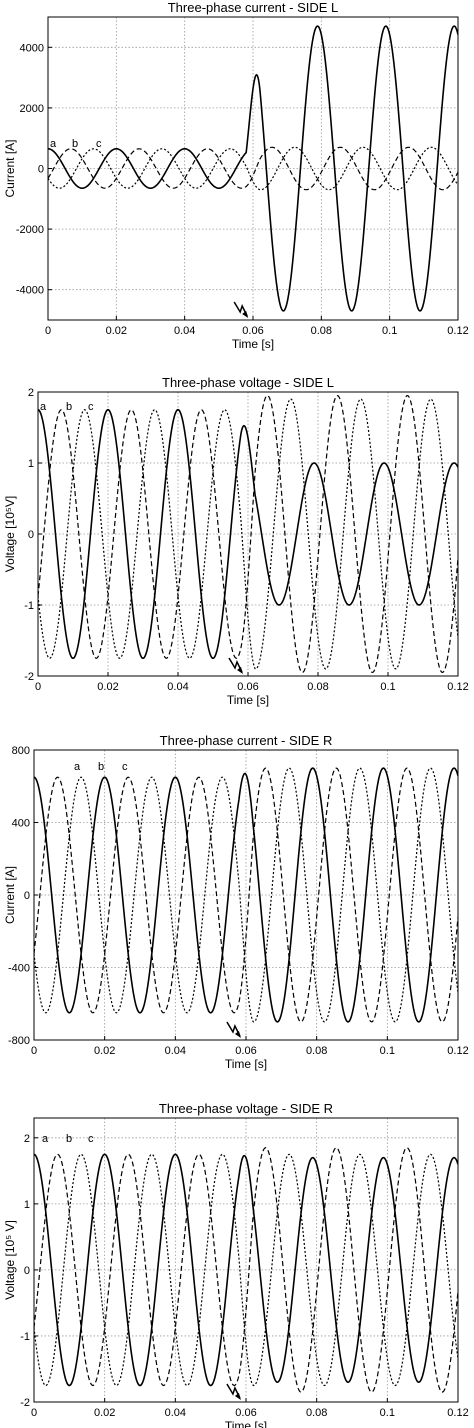 Image resolution: width=474 pixels, height=1428 pixels. I want to click on y-axis-label: Voltage [10⁵V], so click(10, 534).